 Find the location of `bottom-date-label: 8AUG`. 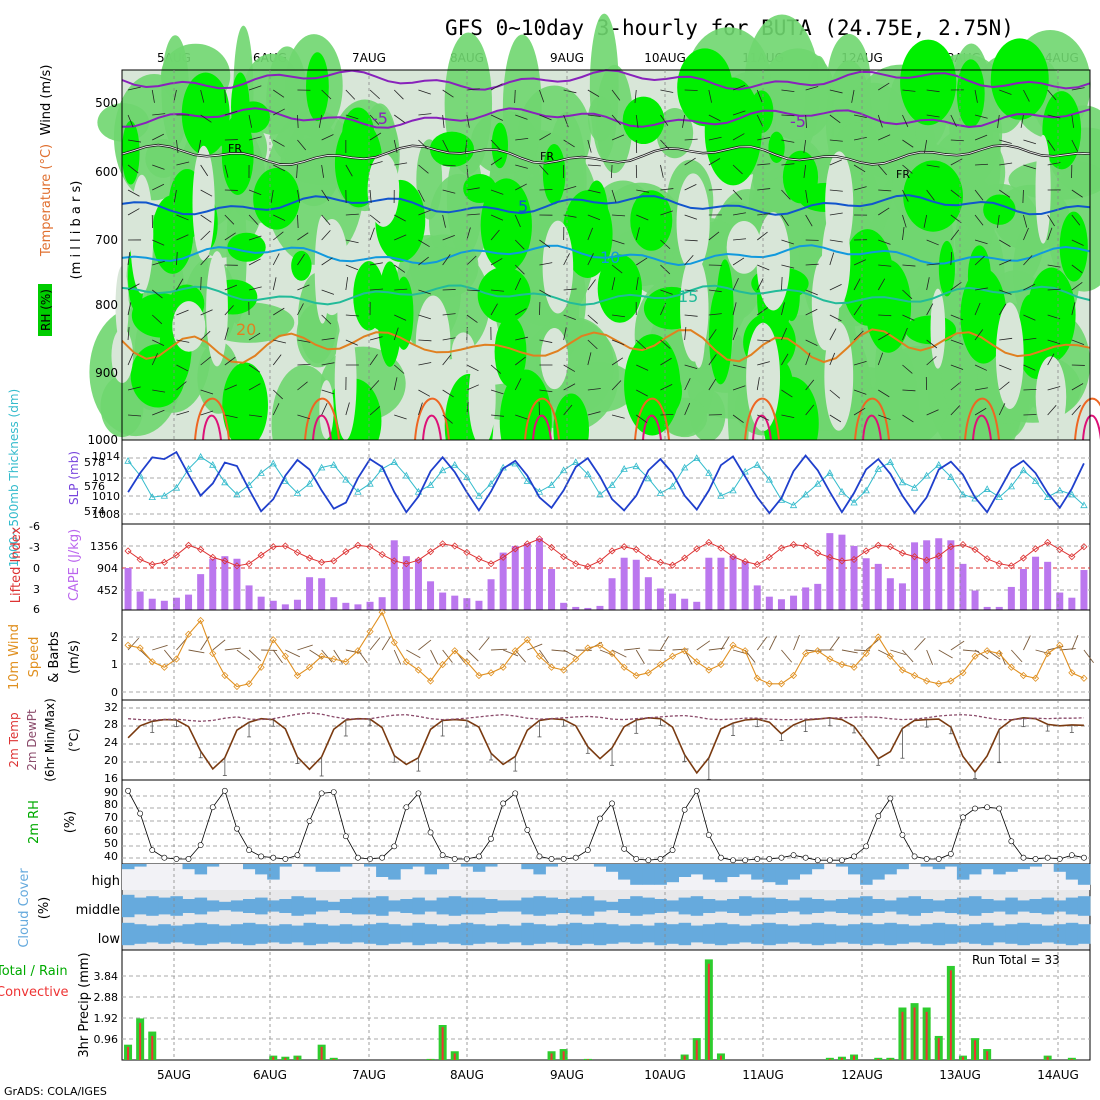

bottom-date-label: 8AUG is located at coordinates (467, 1075).